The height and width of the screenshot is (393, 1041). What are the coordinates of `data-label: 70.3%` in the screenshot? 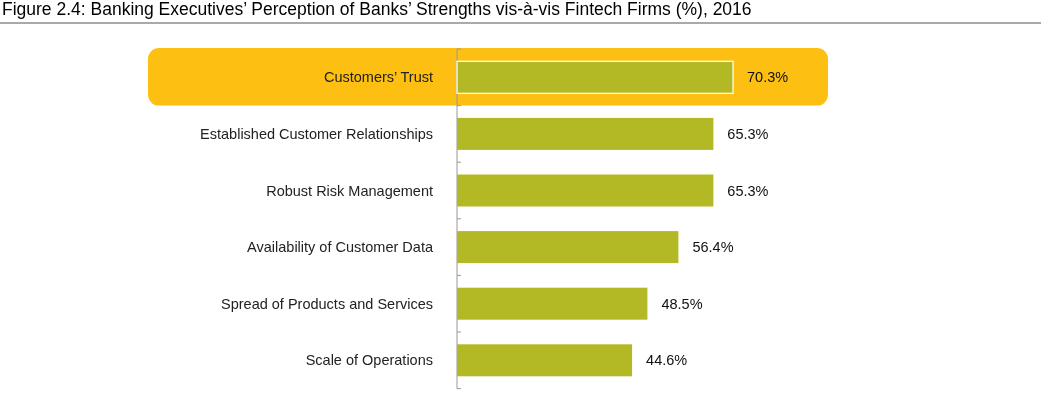 It's located at (768, 77).